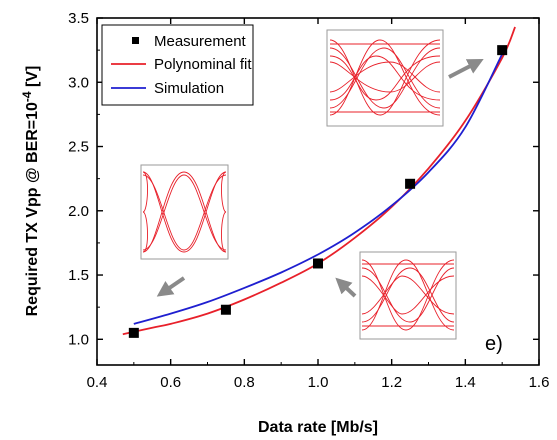  I want to click on x-tick-label-5: 1.4, so click(465, 382).